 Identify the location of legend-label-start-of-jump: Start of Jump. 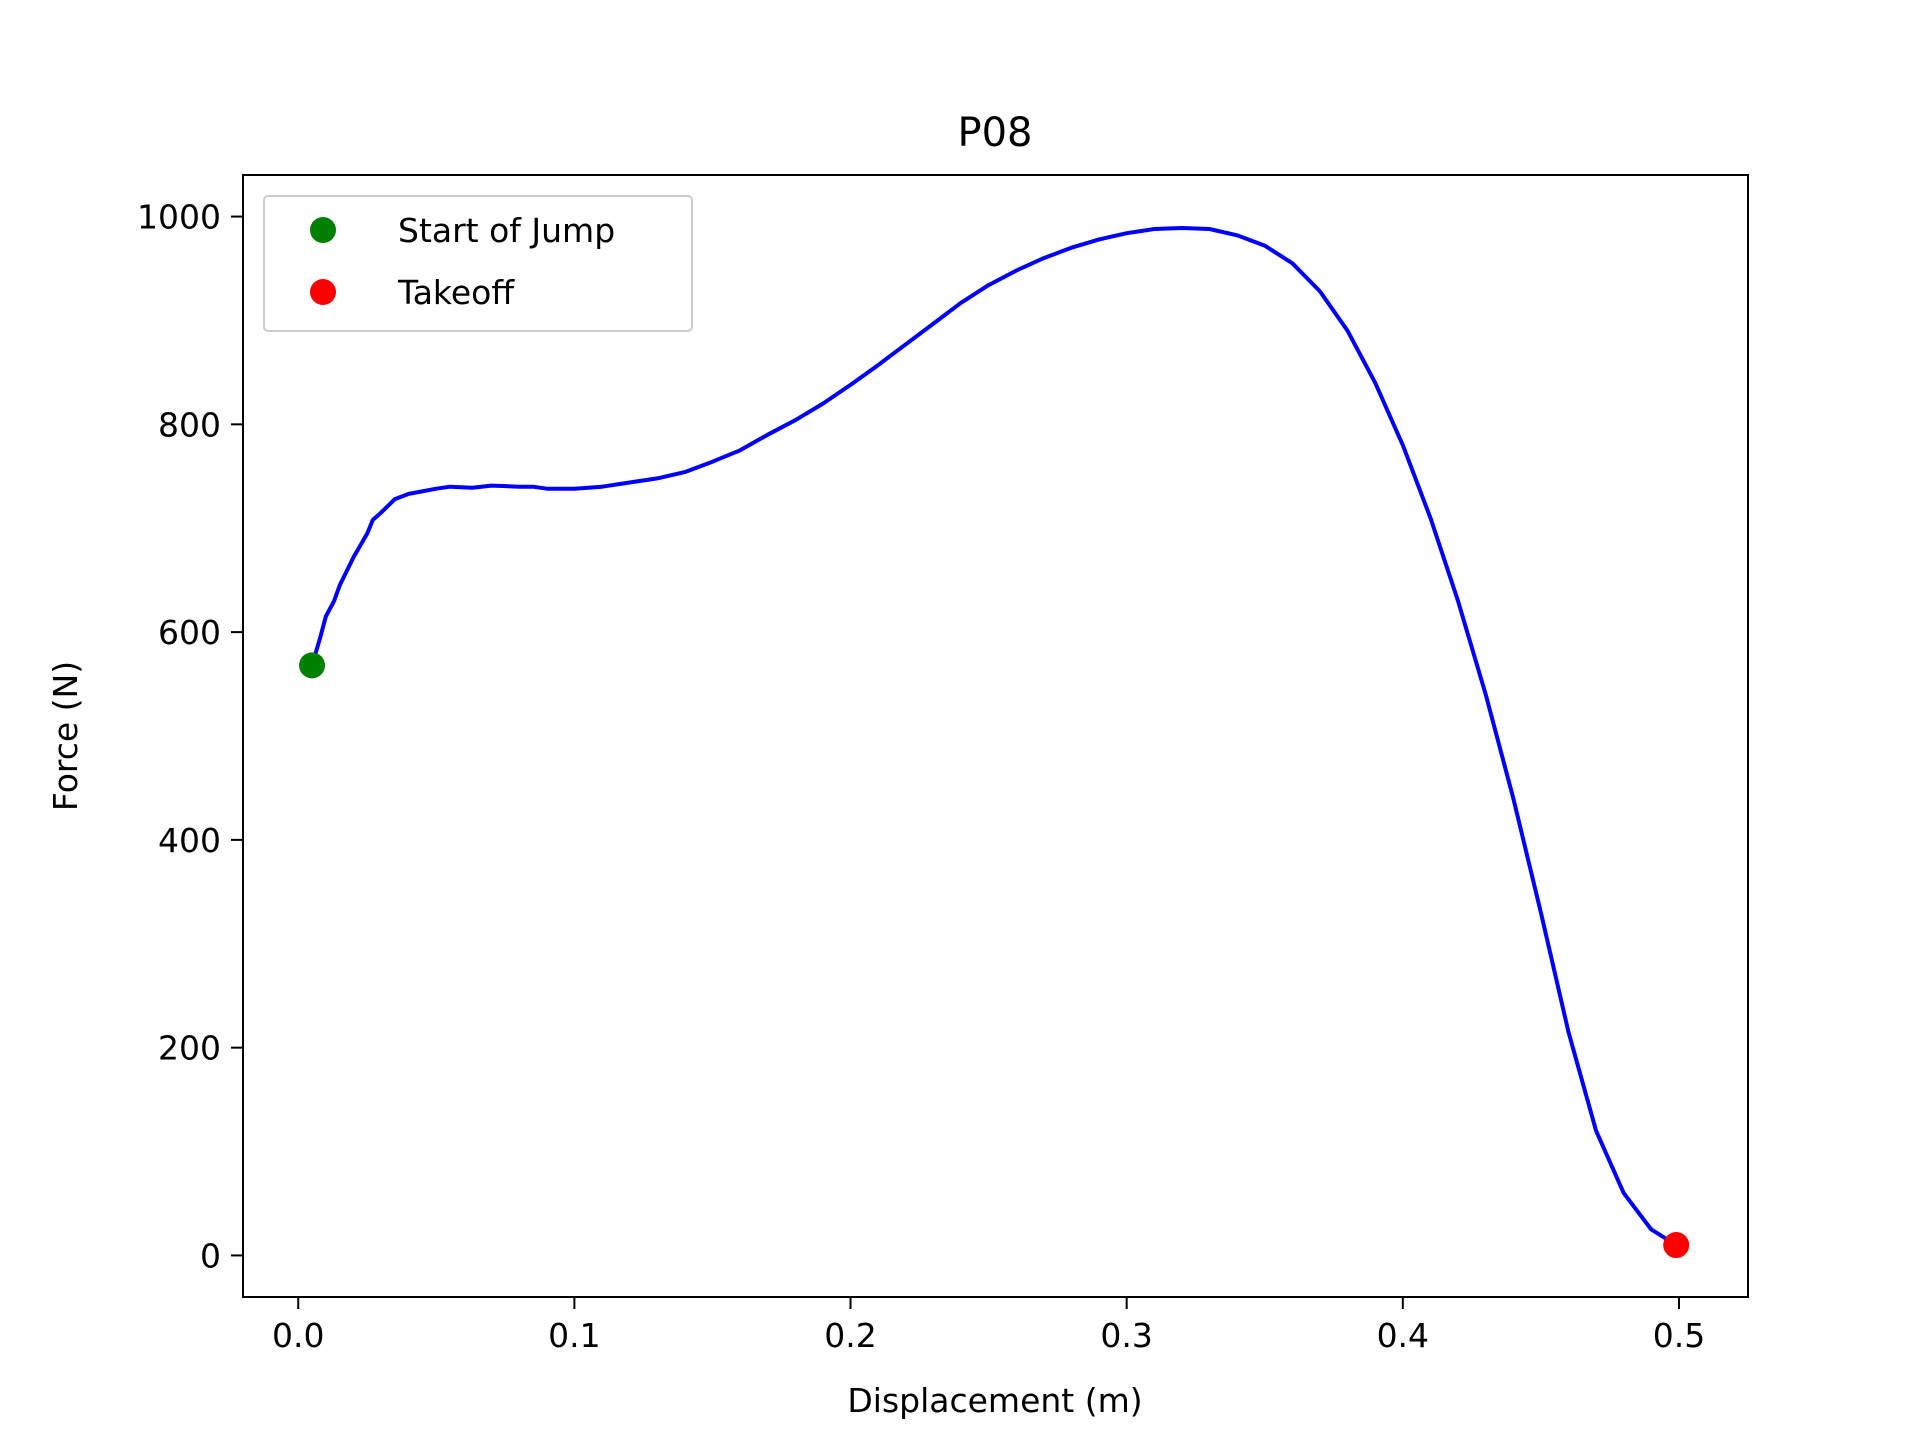
(506, 230).